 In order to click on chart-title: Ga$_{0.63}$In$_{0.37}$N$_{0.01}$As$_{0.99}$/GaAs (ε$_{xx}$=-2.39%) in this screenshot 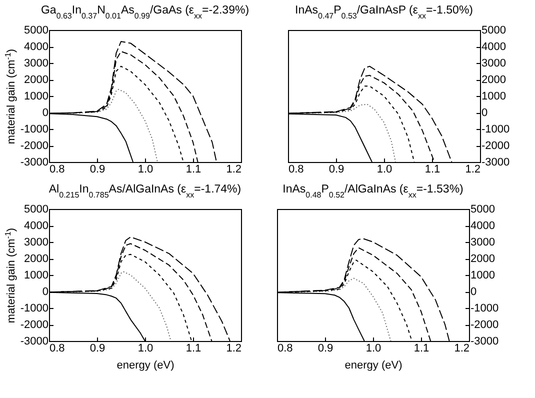, I will do `click(145, 12)`.